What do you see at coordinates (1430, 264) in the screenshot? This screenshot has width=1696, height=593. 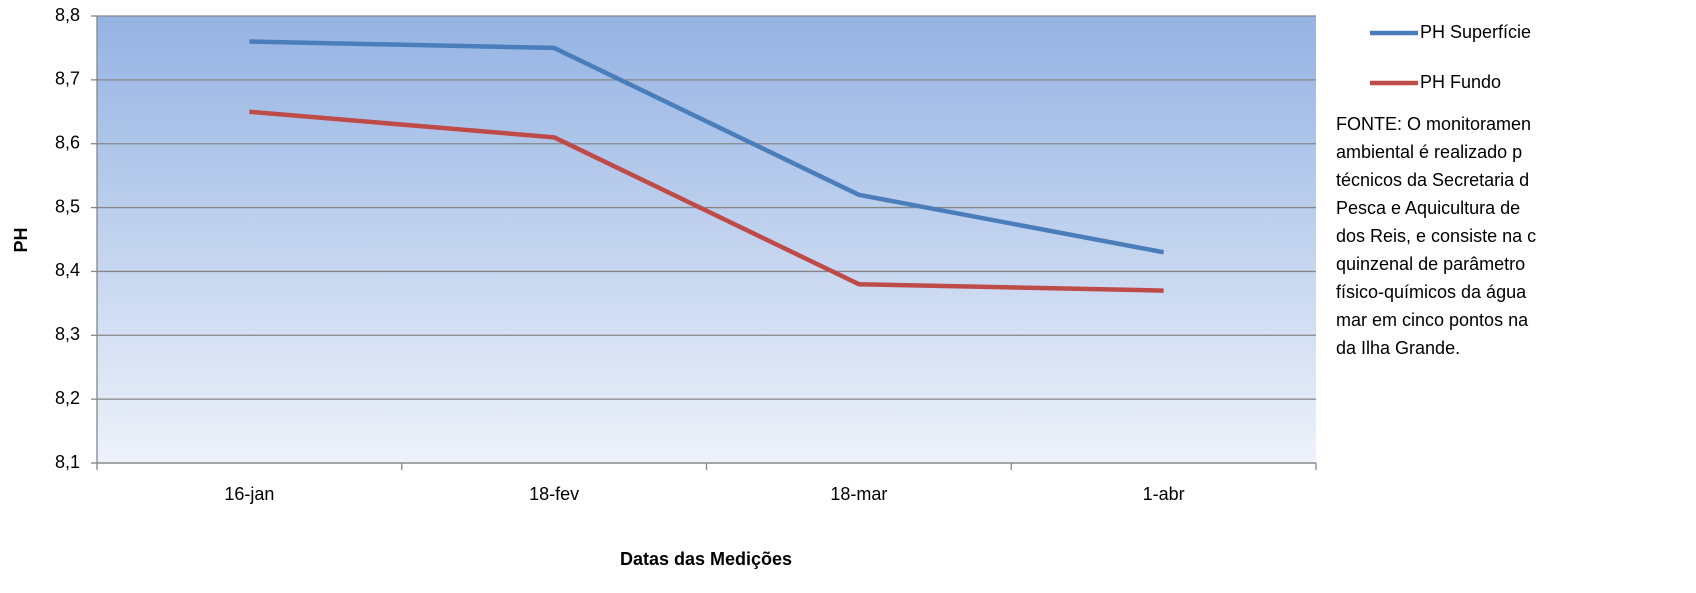 I see `annotation: quinzenal de parâmetro` at bounding box center [1430, 264].